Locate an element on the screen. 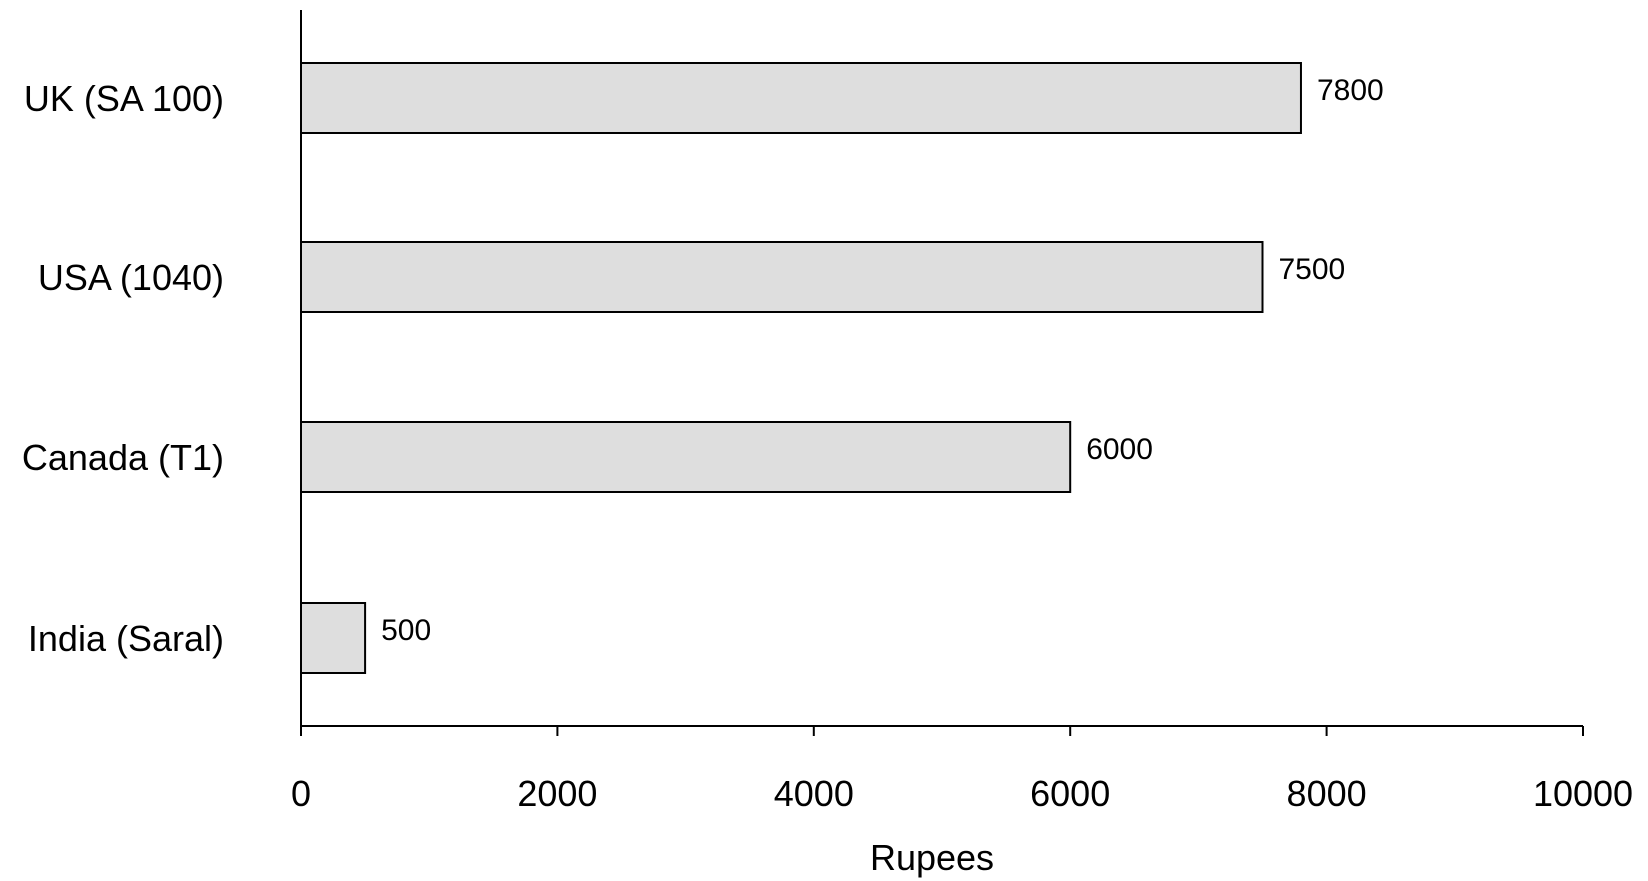  data-label: 6000 is located at coordinates (1119, 449).